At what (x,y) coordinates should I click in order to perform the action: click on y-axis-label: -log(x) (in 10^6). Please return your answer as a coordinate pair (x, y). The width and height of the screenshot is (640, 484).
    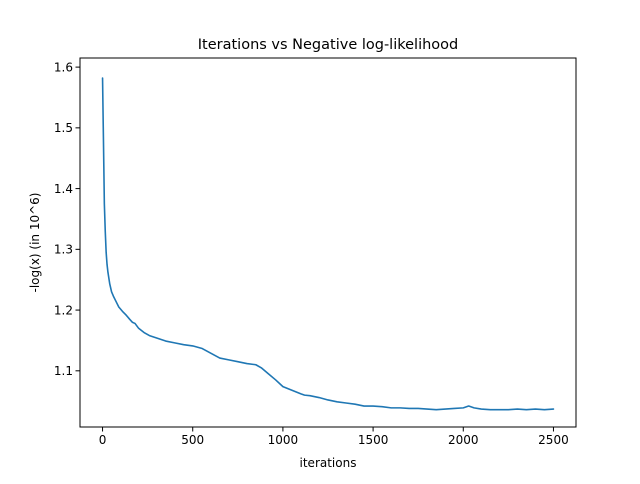
    Looking at the image, I should click on (35, 243).